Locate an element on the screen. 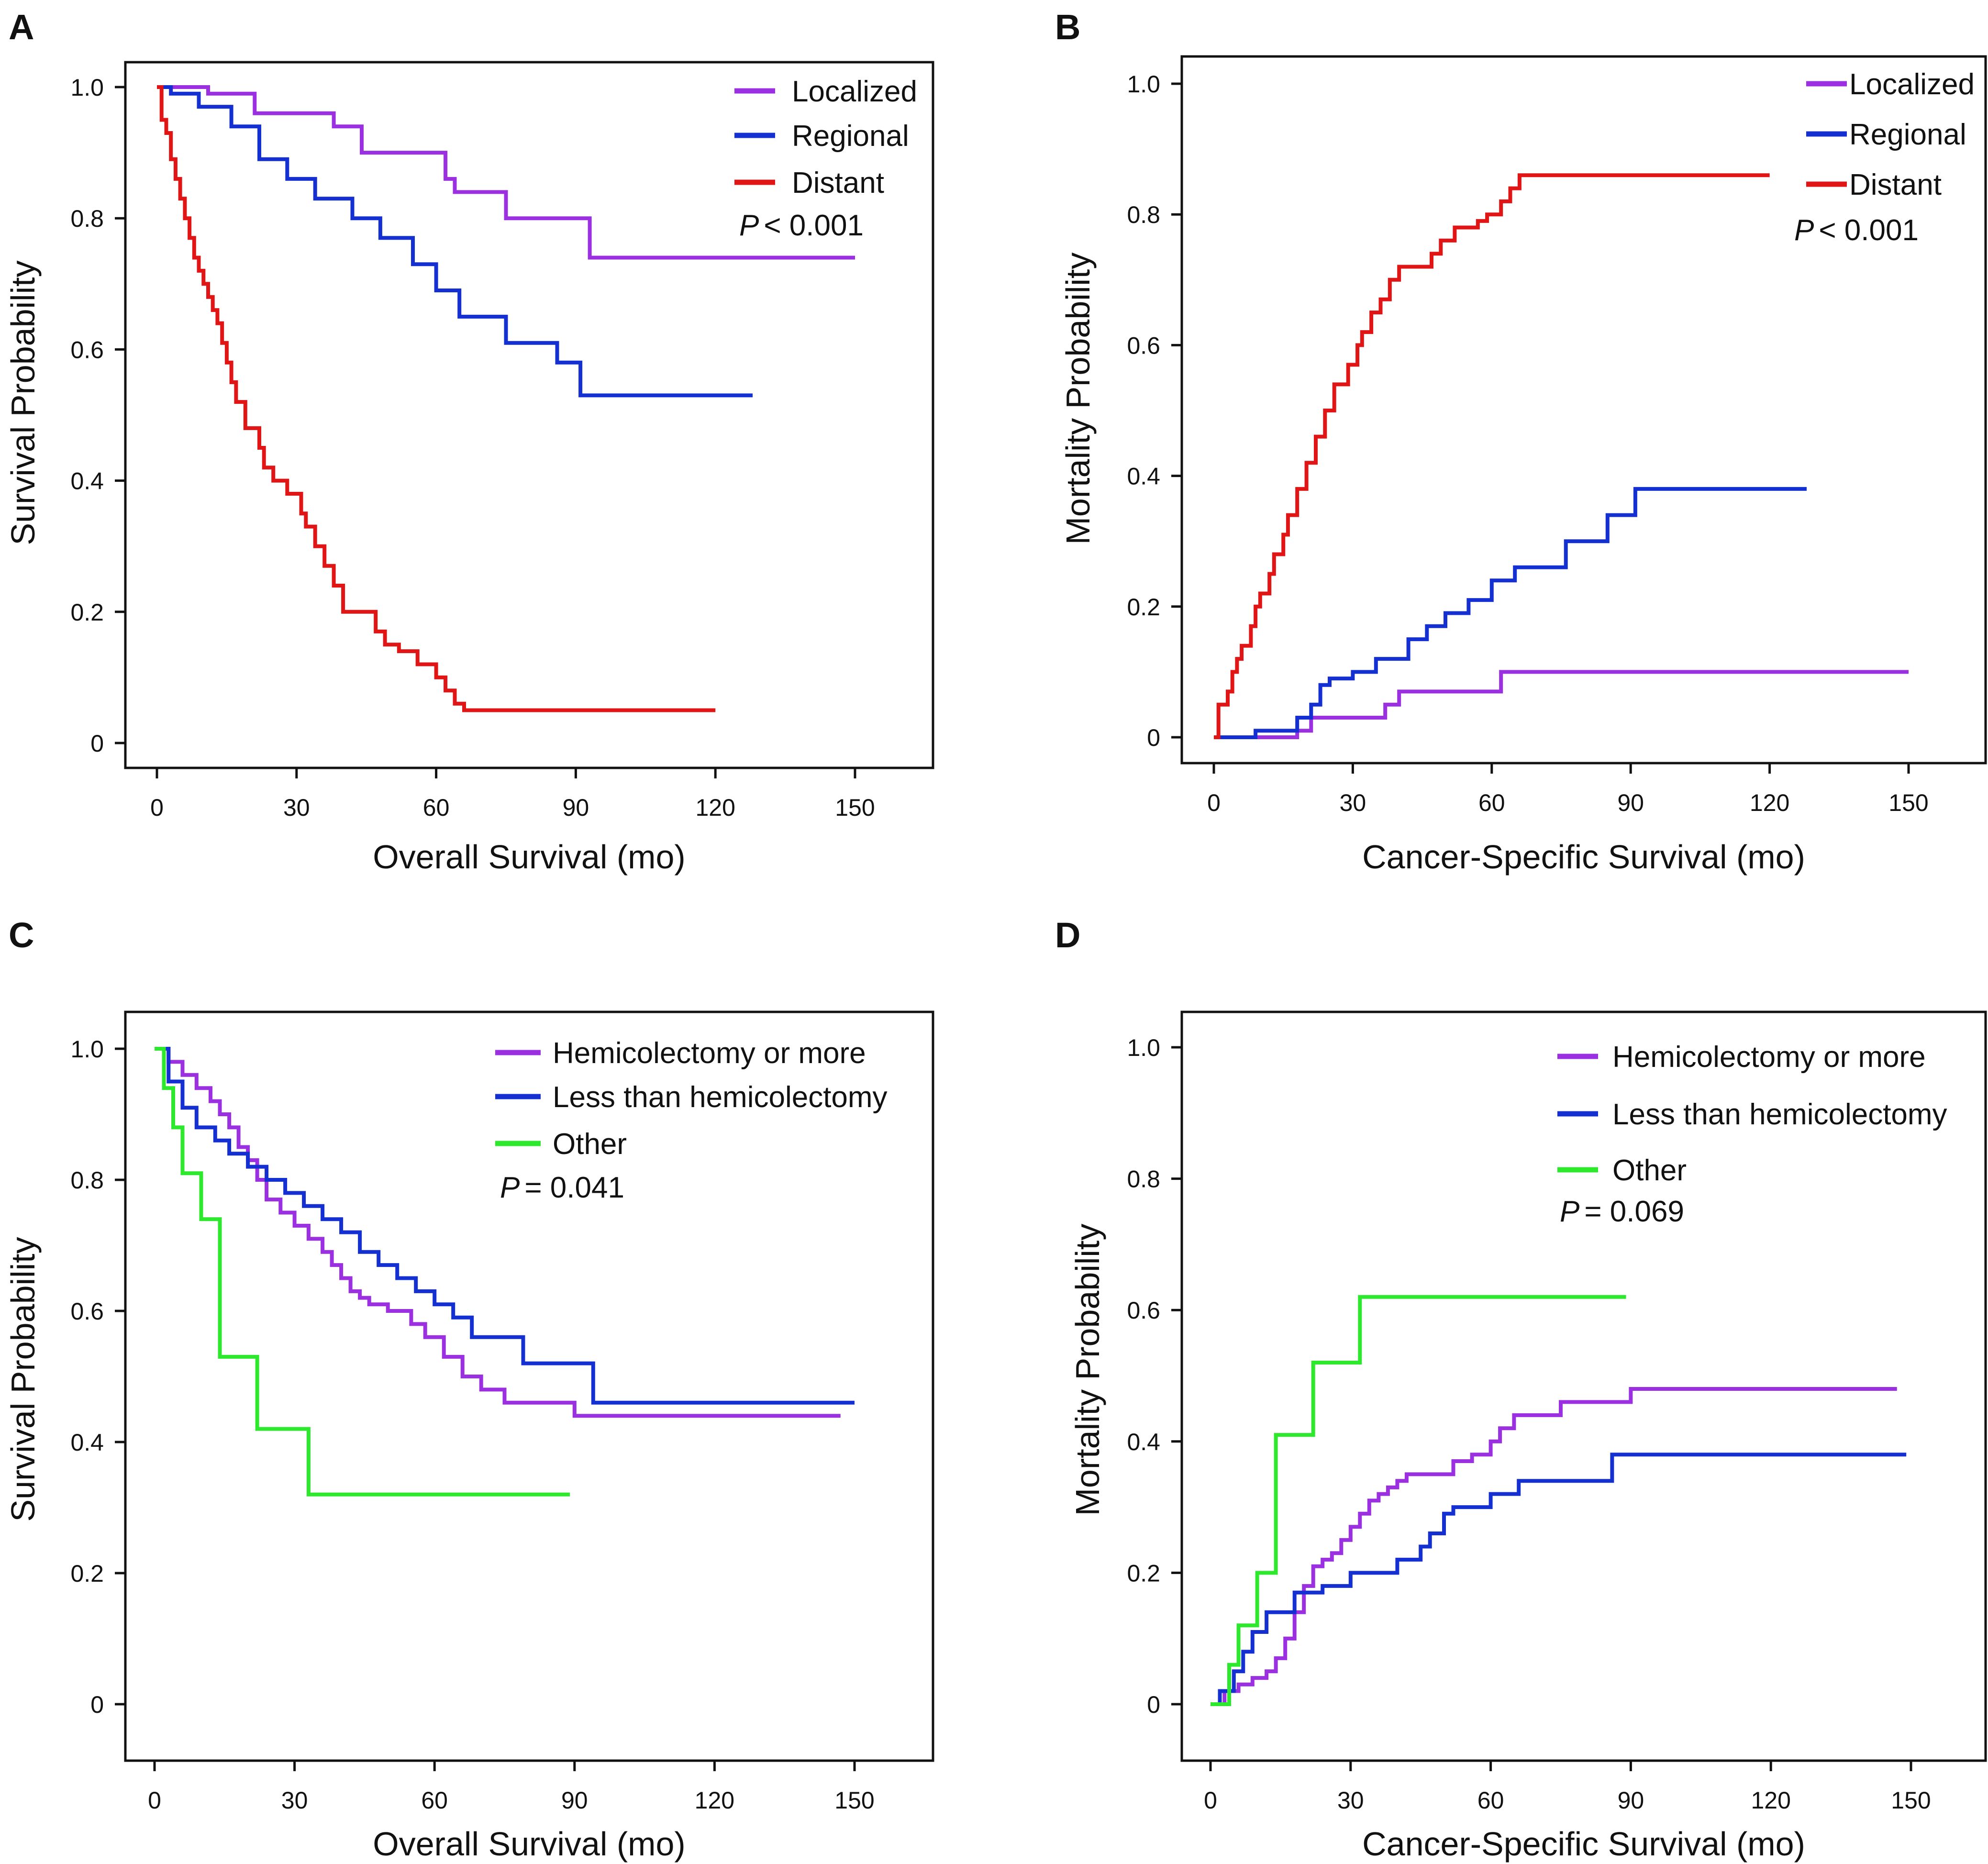  panel-letter: B is located at coordinates (1067, 27).